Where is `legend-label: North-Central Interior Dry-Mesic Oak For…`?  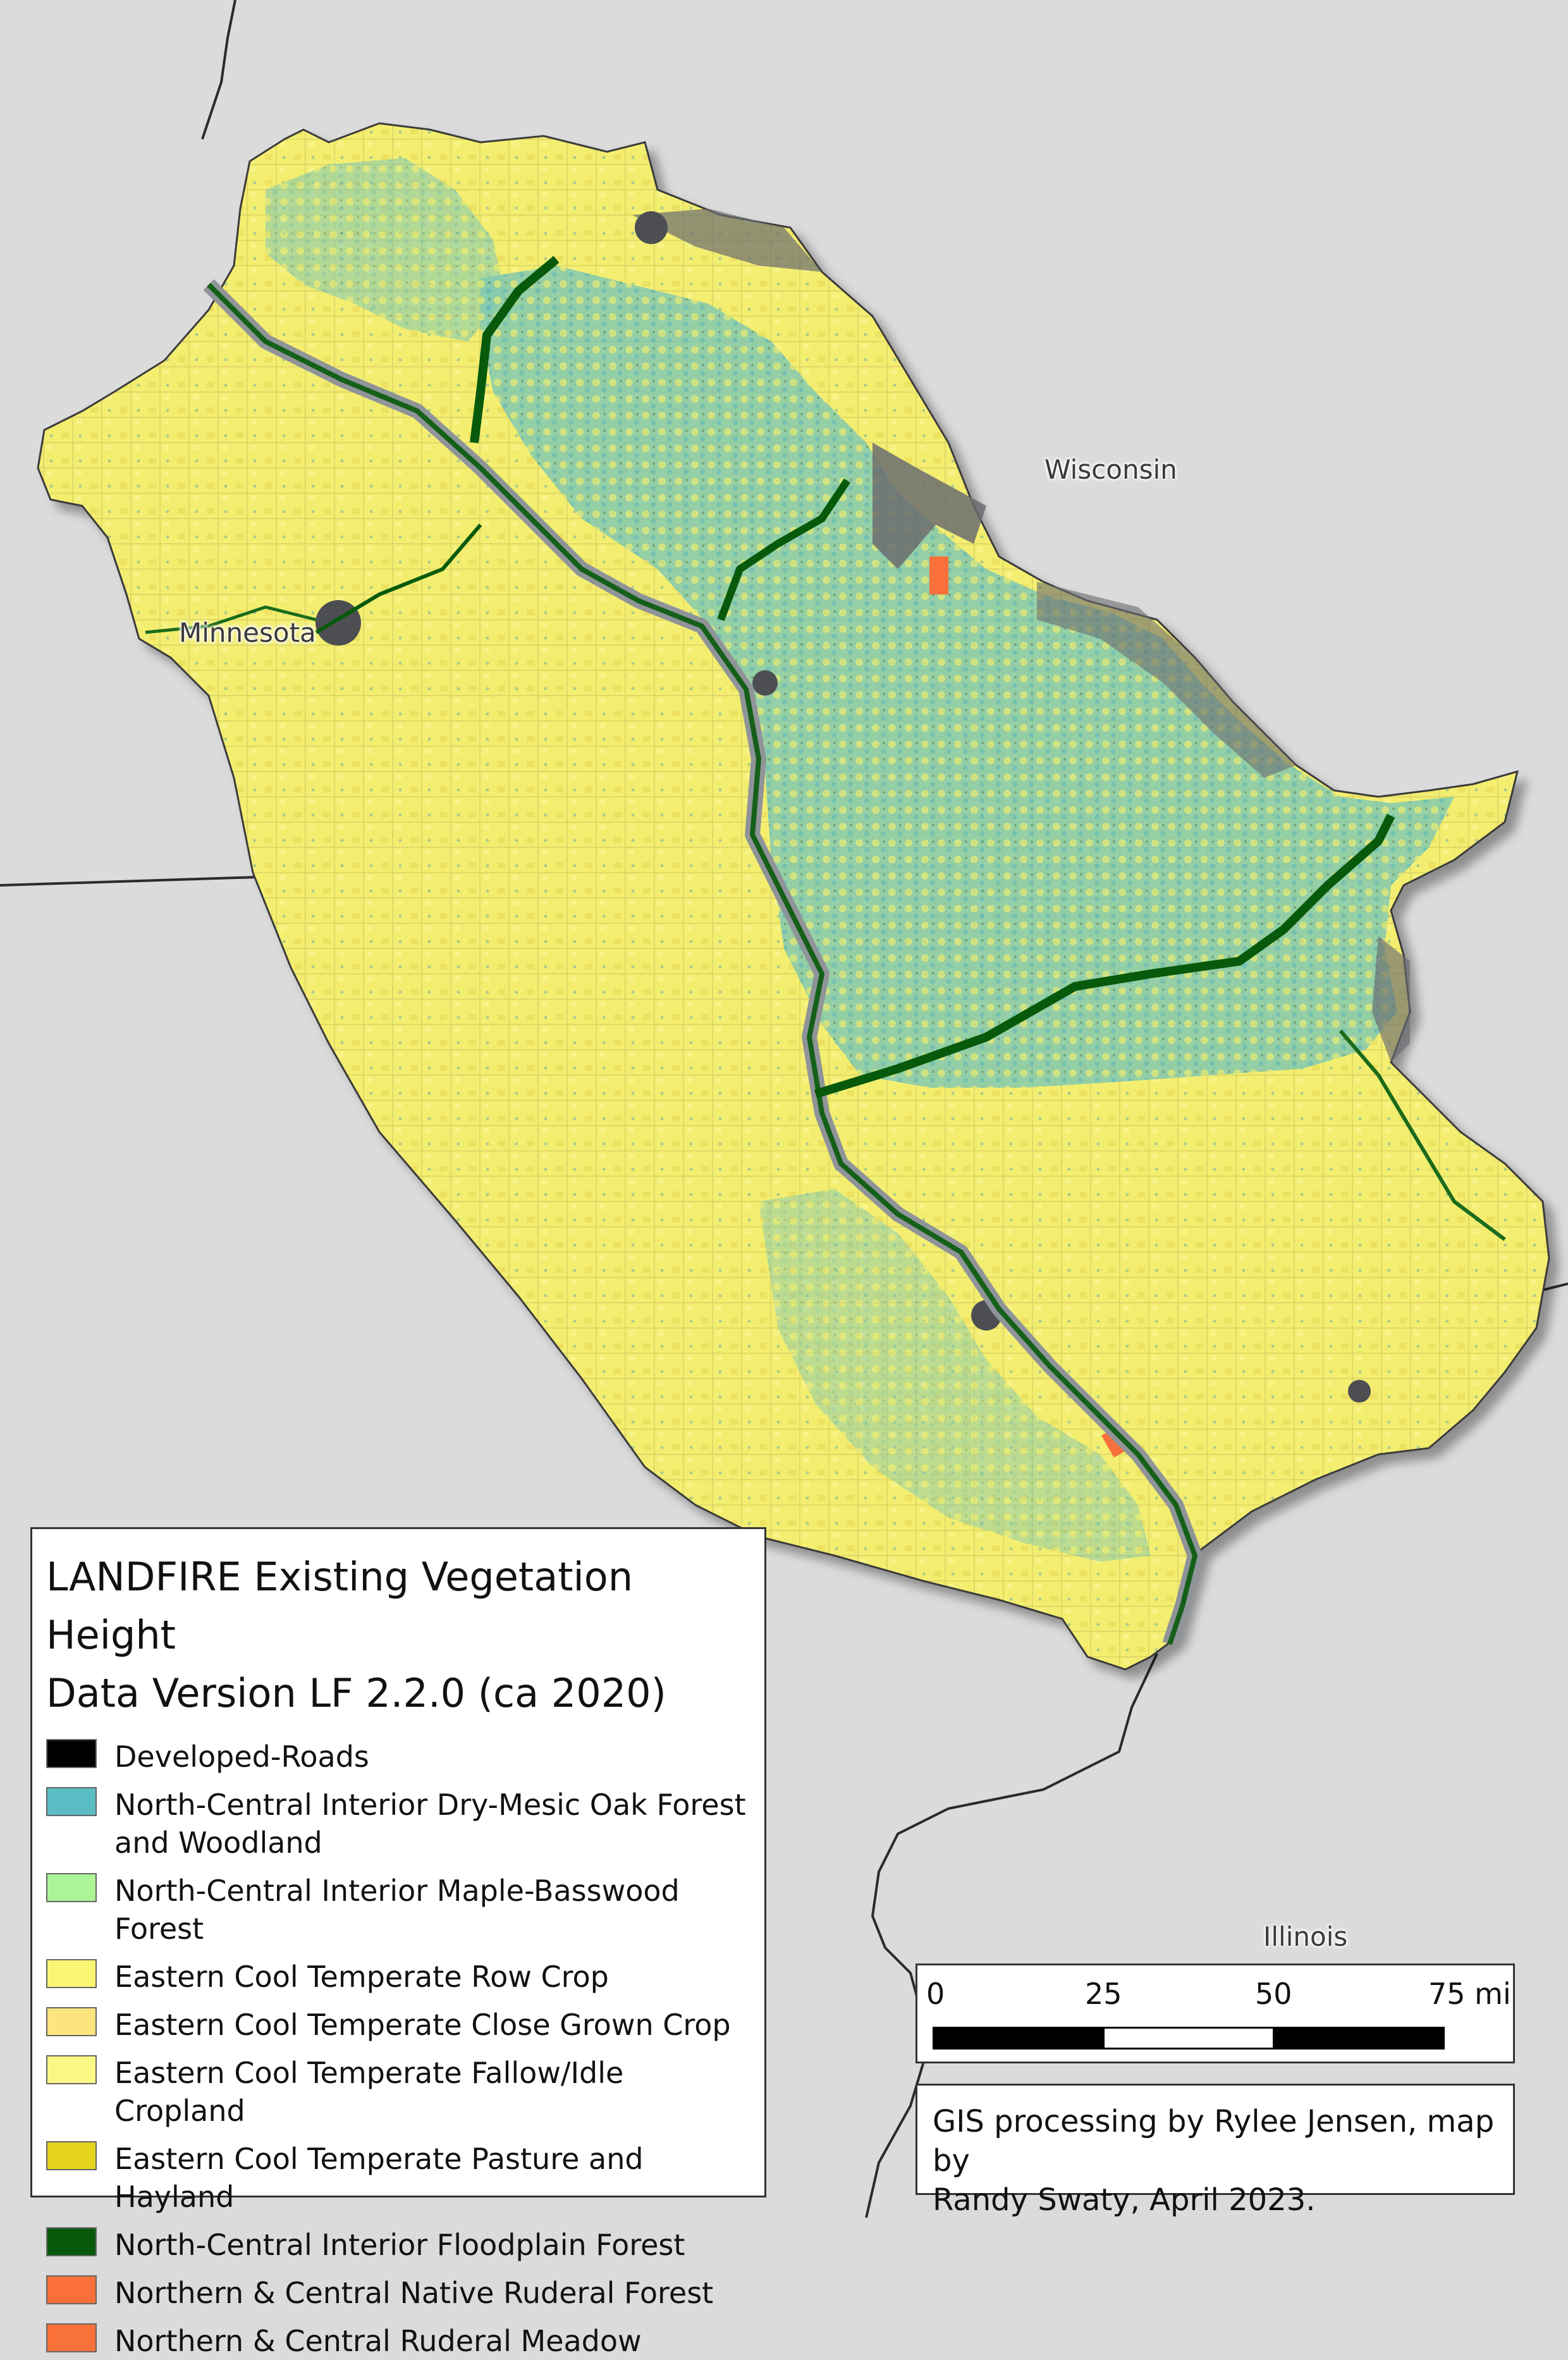
legend-label: North-Central Interior Dry-Mesic Oak For… is located at coordinates (430, 1824).